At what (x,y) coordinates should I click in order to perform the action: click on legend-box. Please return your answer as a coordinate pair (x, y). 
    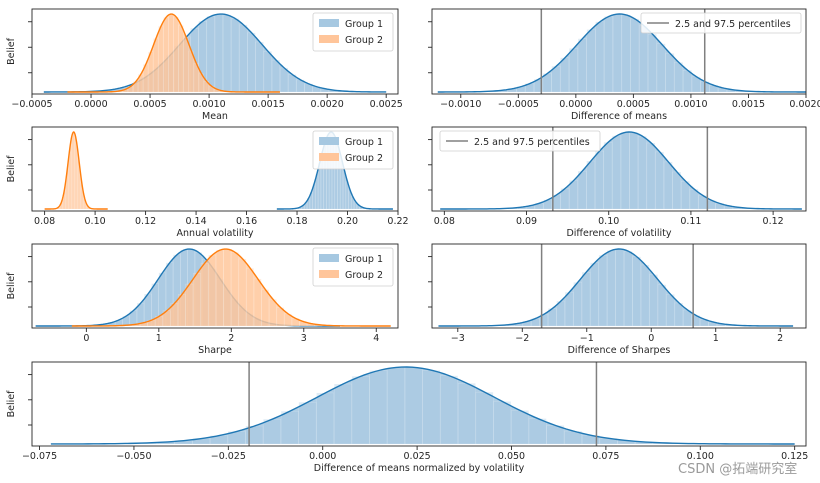
    Looking at the image, I should click on (721, 23).